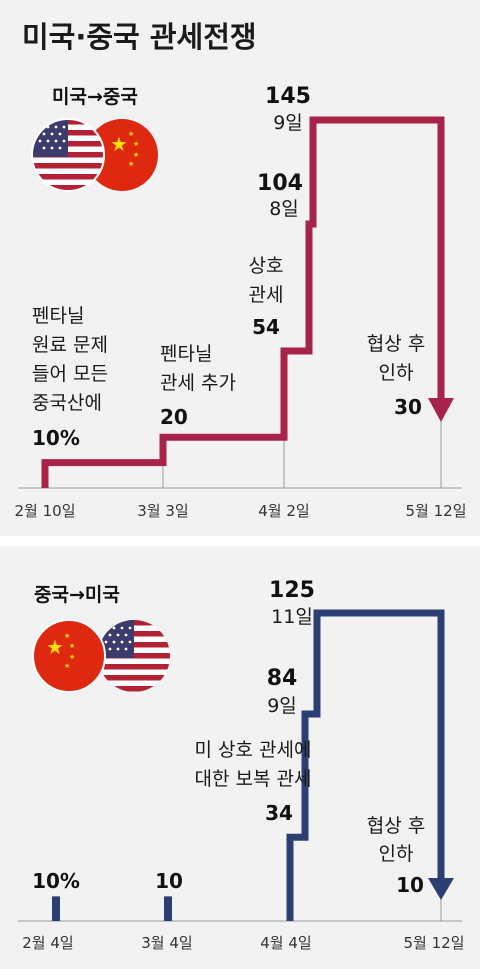  Describe the element at coordinates (174, 417) in the screenshot. I see `ann-value: 20` at that location.